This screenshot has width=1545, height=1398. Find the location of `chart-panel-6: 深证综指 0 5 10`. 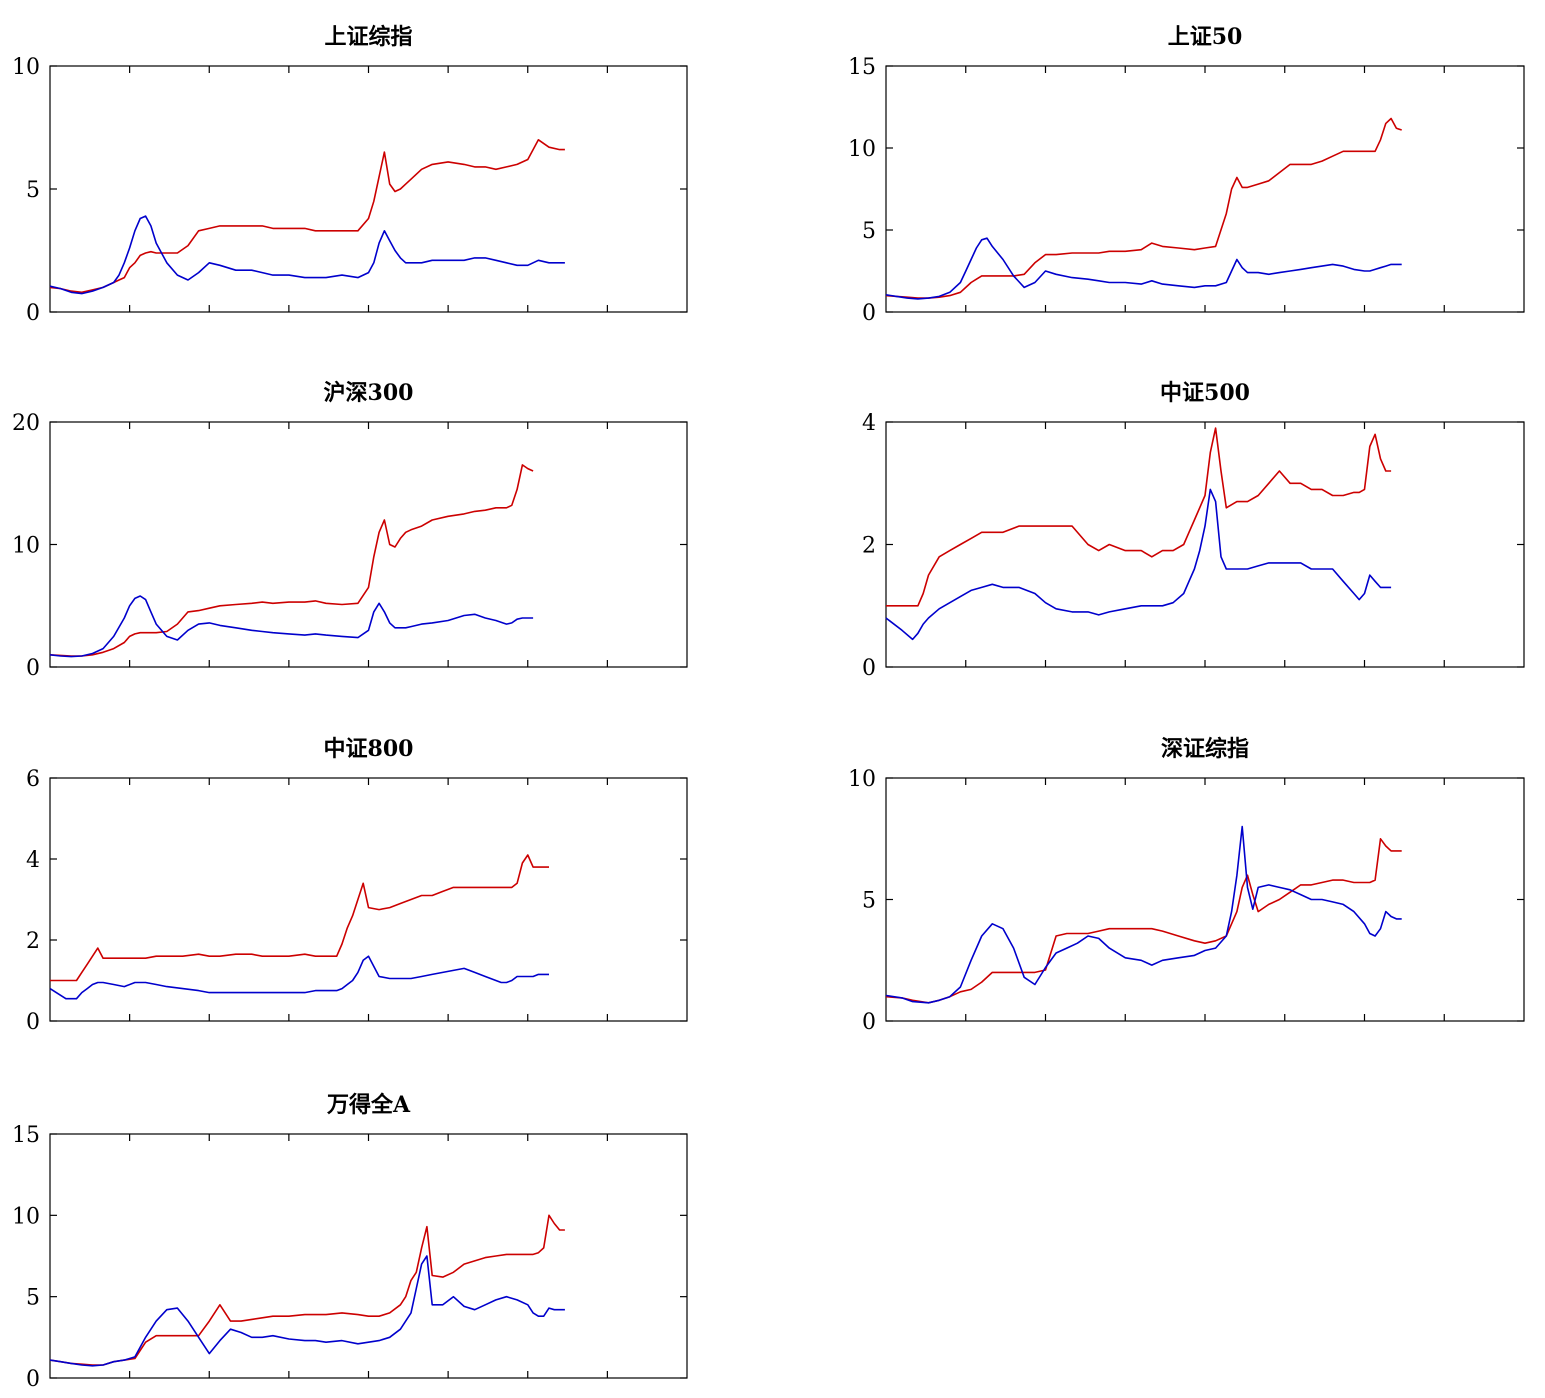

chart-panel-6: 深证综指 0 5 10 is located at coordinates (1186, 885).